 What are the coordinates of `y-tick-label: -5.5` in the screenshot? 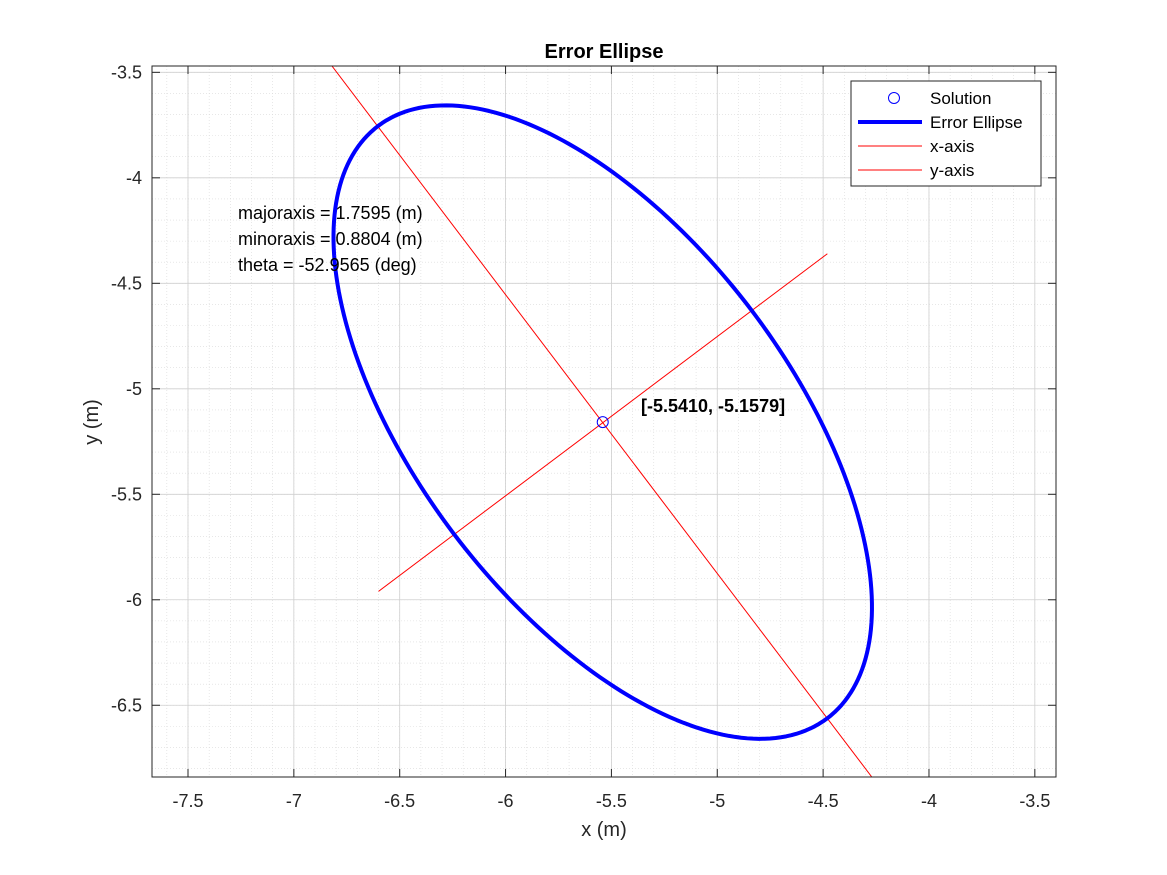 It's located at (126, 494).